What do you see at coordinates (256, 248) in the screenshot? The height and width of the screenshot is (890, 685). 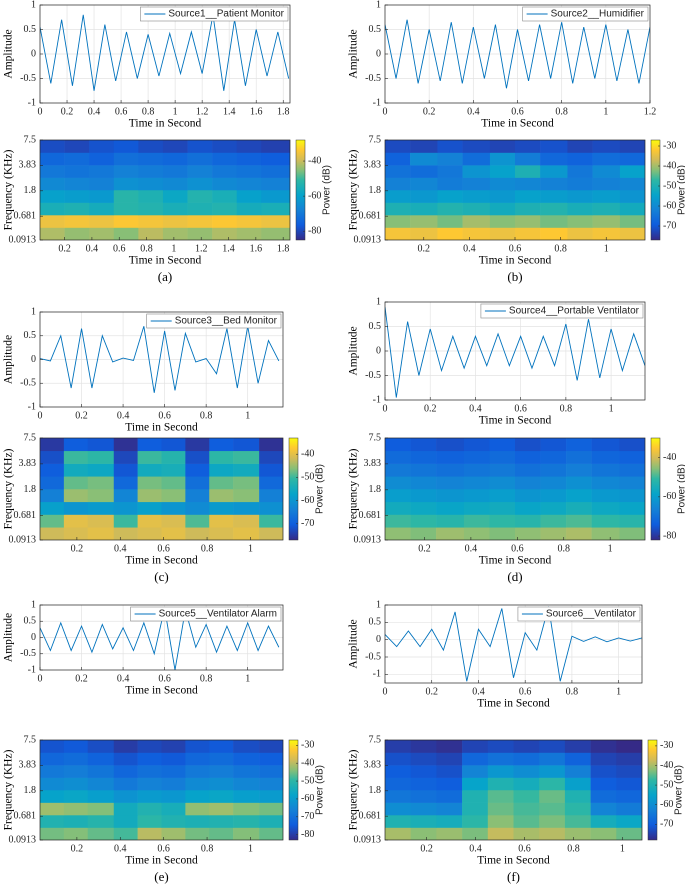 I see `x-tick-label: 1.6` at bounding box center [256, 248].